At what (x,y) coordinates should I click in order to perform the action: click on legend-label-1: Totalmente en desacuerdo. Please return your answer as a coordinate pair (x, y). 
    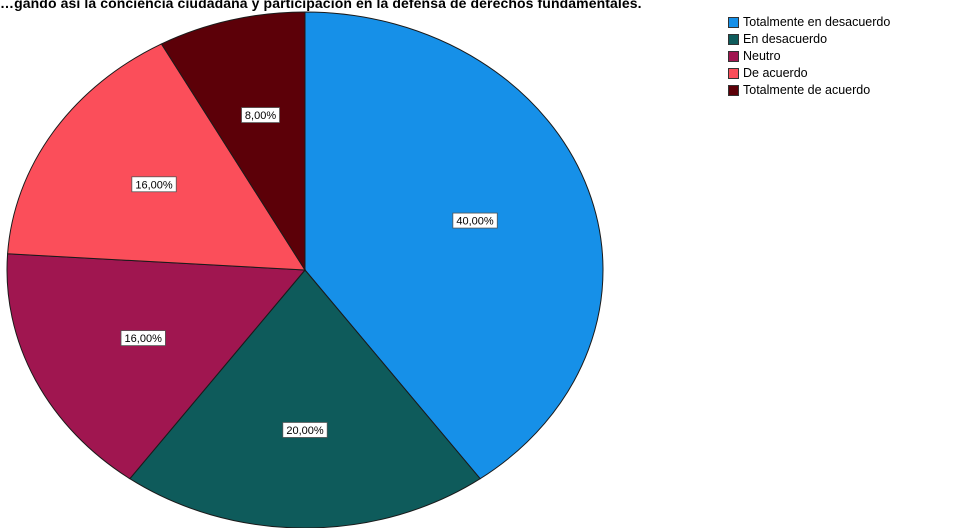
    Looking at the image, I should click on (817, 22).